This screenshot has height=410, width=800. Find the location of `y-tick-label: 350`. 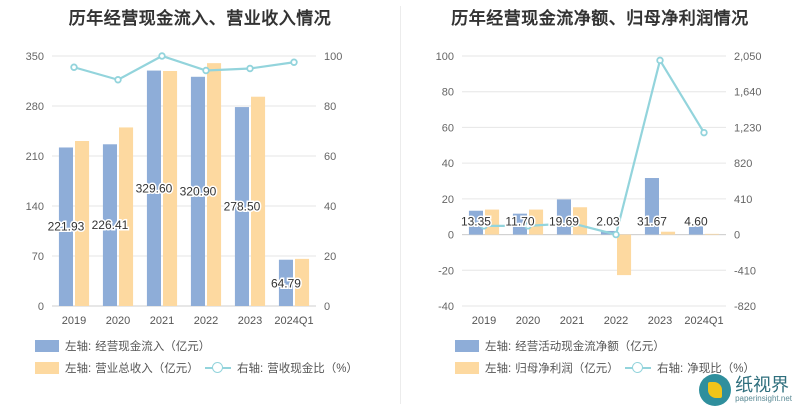

y-tick-label: 350 is located at coordinates (35, 57).